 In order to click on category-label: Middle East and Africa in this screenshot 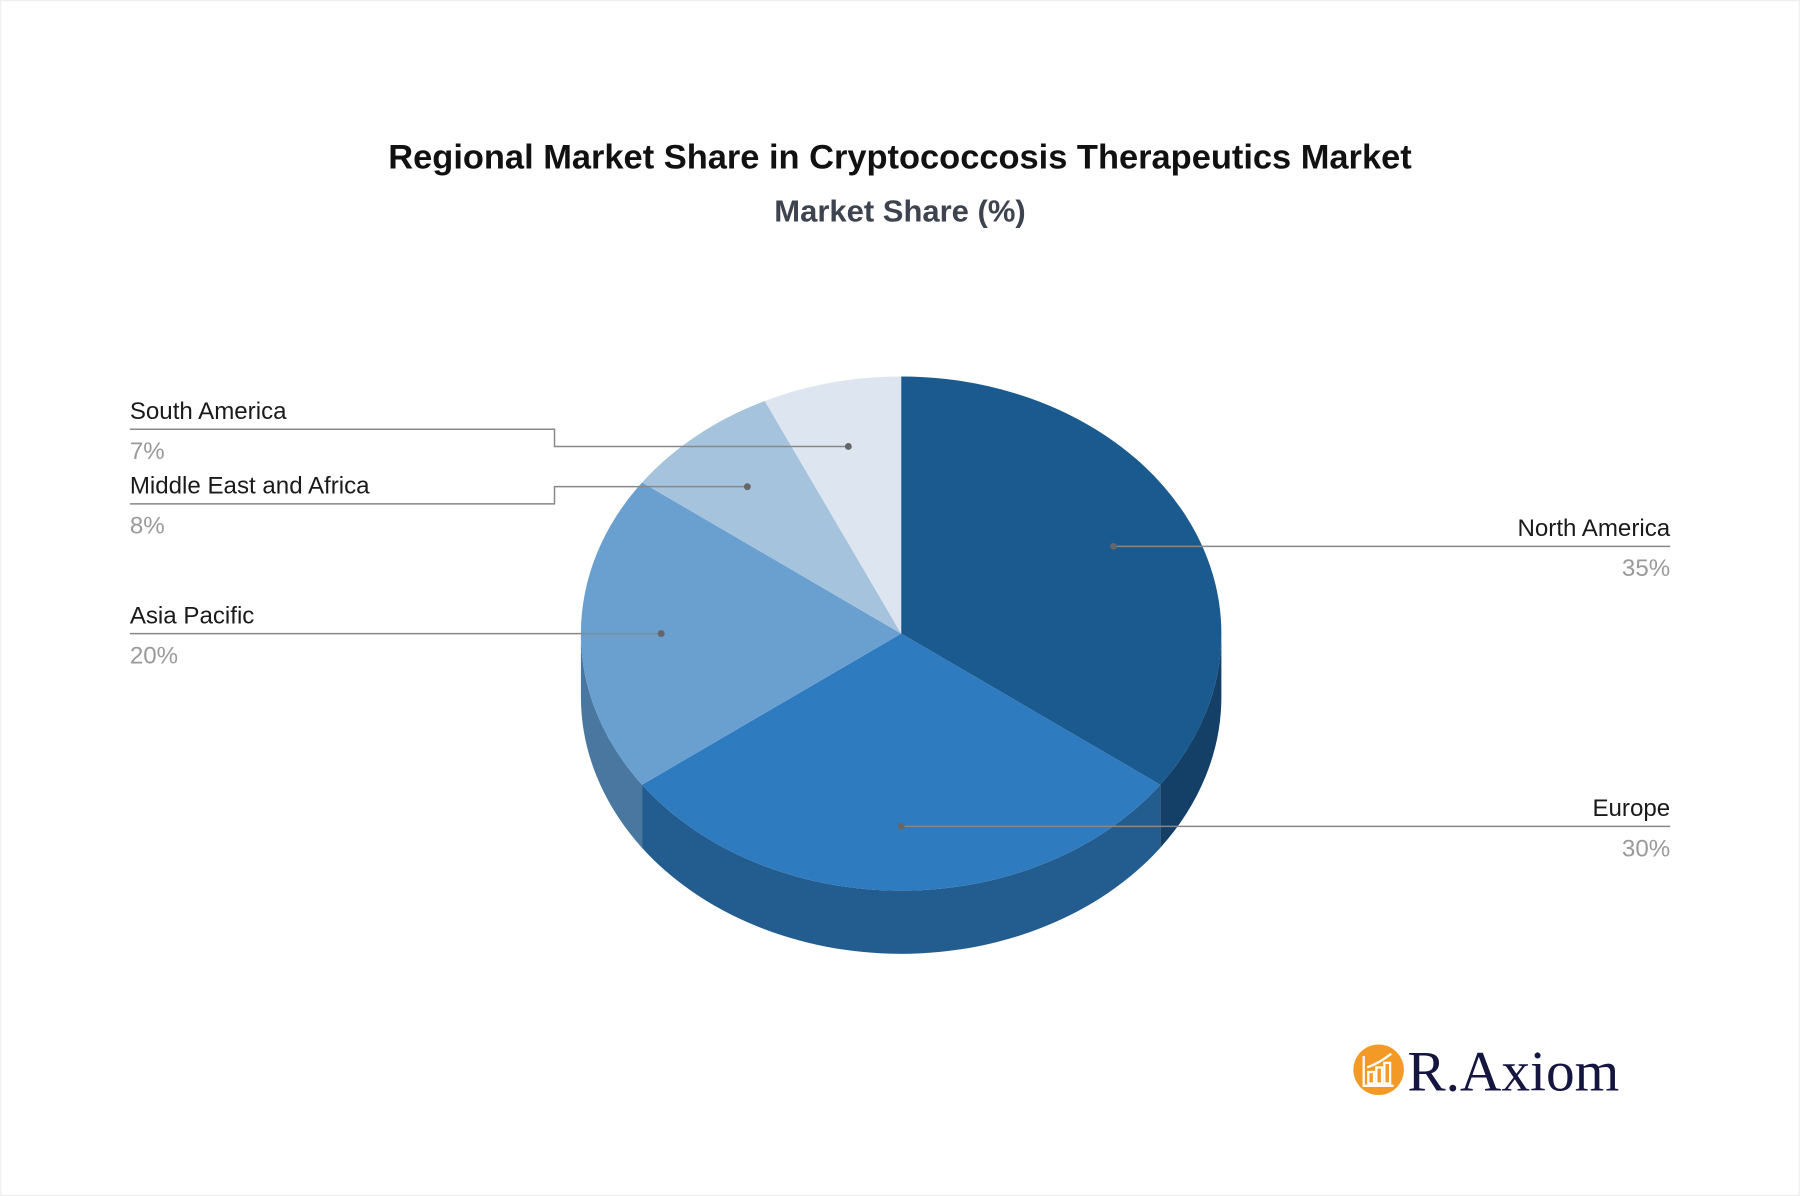, I will do `click(250, 486)`.